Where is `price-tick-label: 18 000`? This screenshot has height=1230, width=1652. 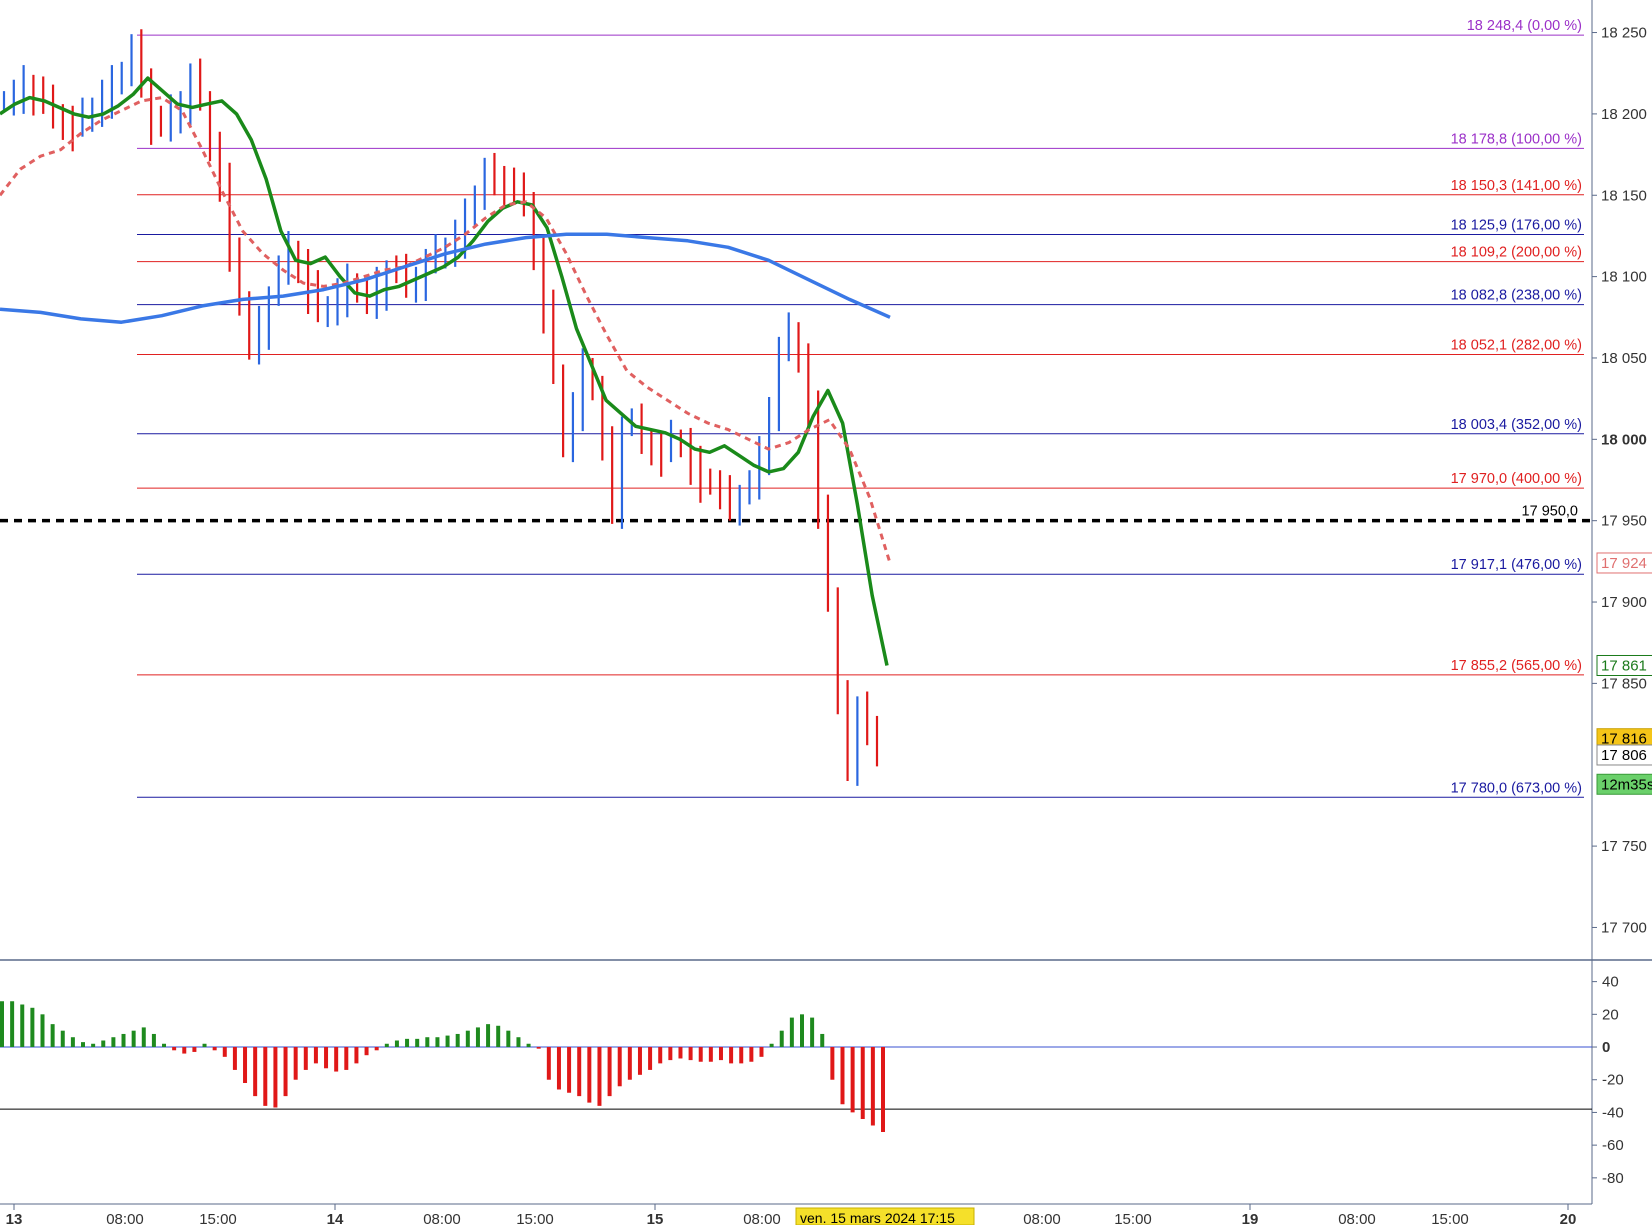 price-tick-label: 18 000 is located at coordinates (1624, 439).